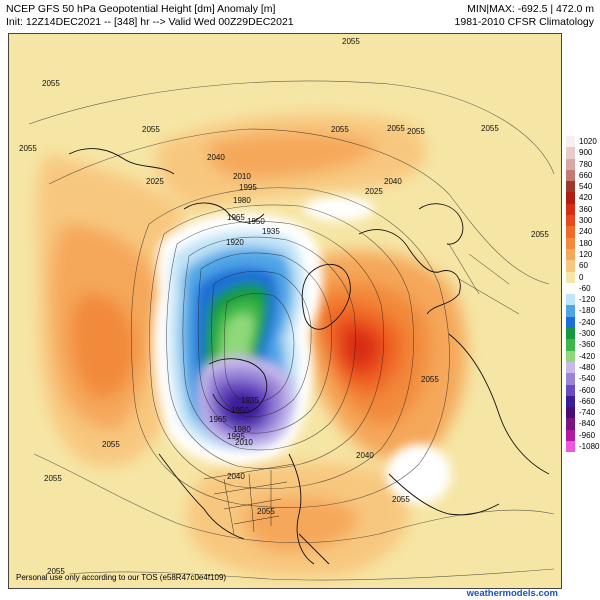  I want to click on legend-entry: 120, so click(583, 254).